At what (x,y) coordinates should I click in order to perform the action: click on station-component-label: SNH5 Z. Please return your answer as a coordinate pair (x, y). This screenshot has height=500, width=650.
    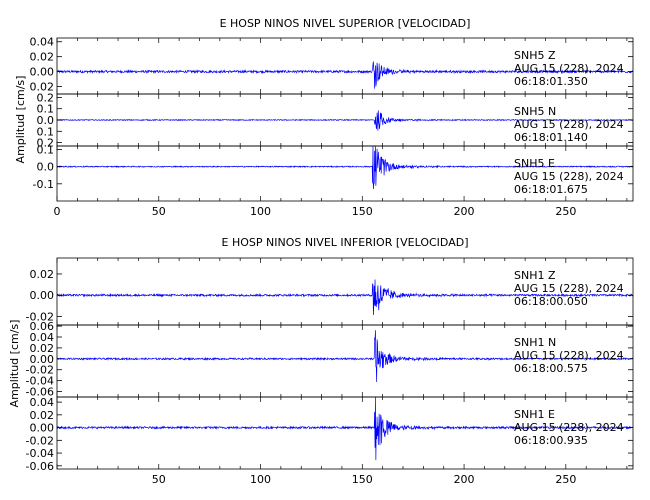
    Looking at the image, I should click on (535, 55).